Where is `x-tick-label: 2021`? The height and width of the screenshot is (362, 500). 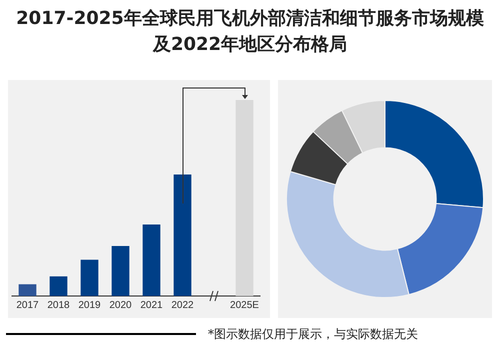
x-tick-label: 2021 is located at coordinates (152, 305).